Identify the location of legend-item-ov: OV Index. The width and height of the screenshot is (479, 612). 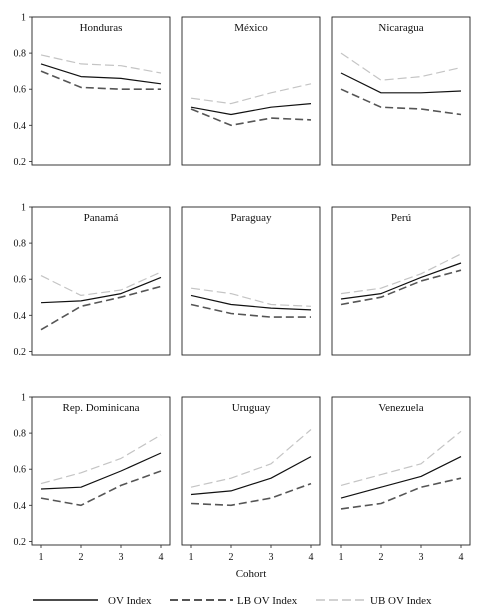
(92, 601).